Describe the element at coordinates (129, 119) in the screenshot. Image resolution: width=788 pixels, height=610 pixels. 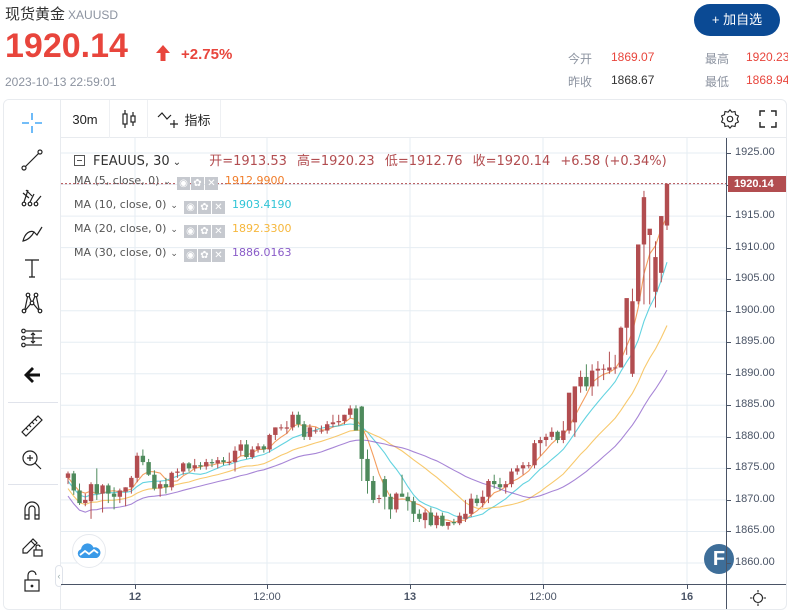
I see `chart-type-button` at that location.